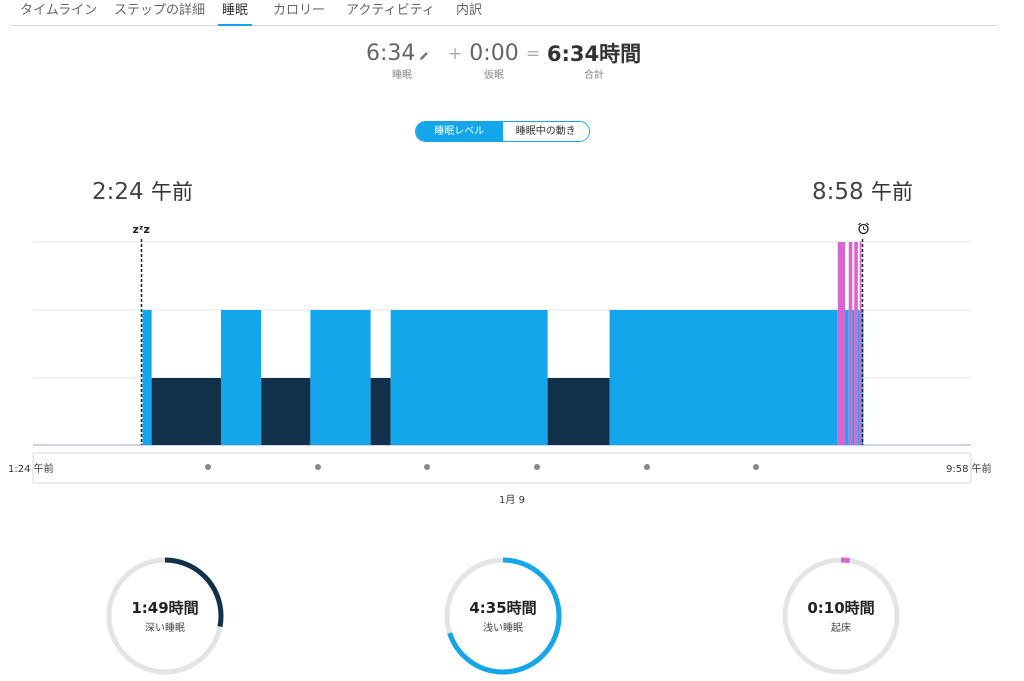  I want to click on slider-track, so click(502, 468).